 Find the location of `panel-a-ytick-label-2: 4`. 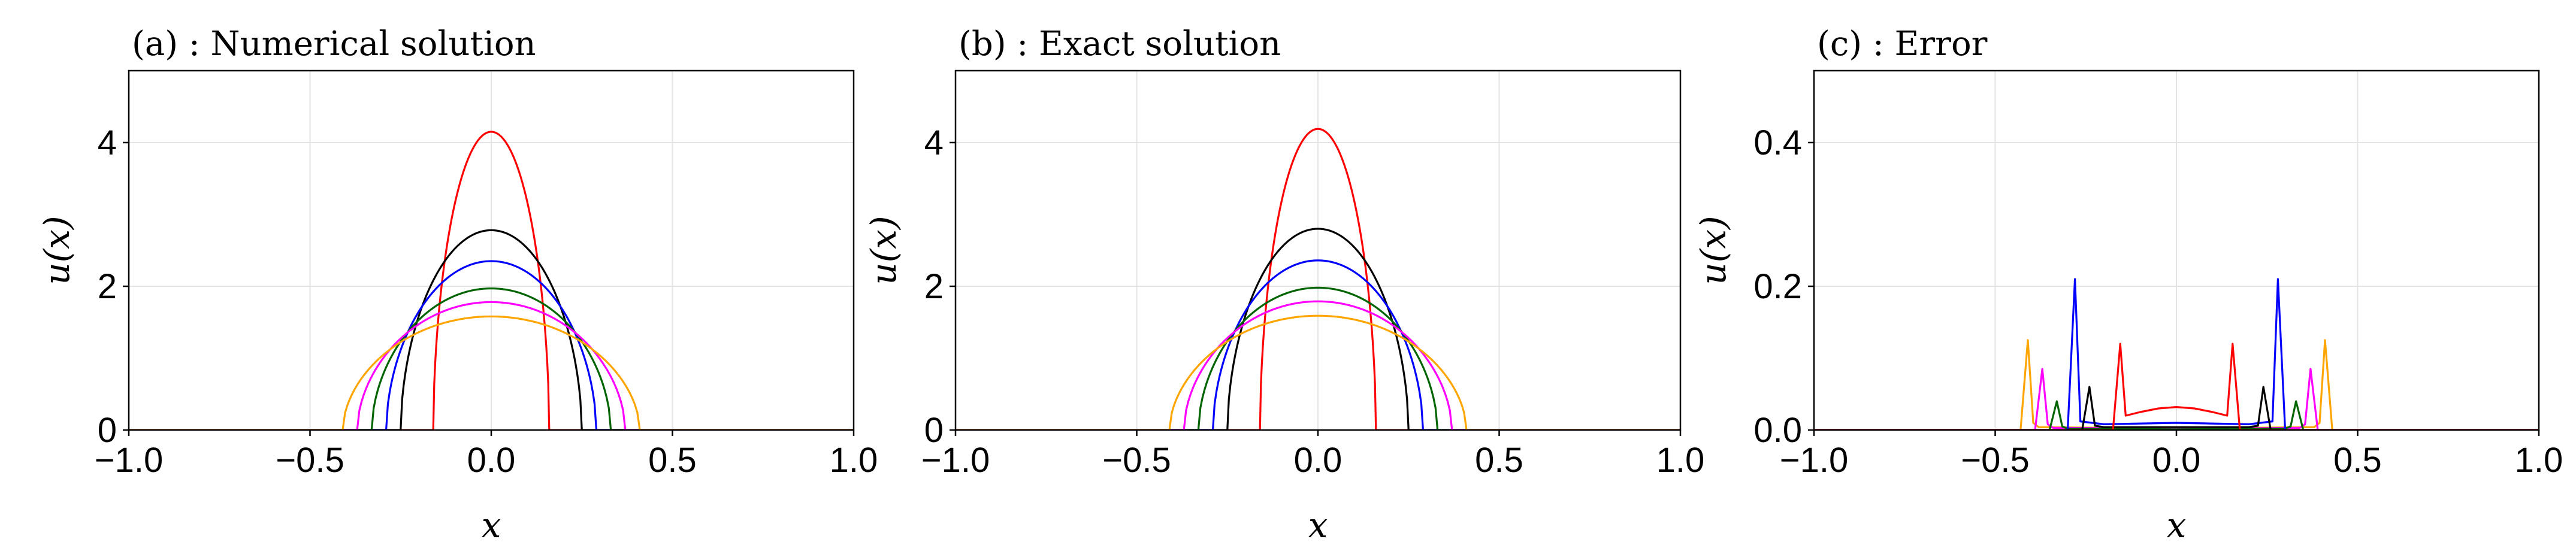

panel-a-ytick-label-2: 4 is located at coordinates (107, 143).